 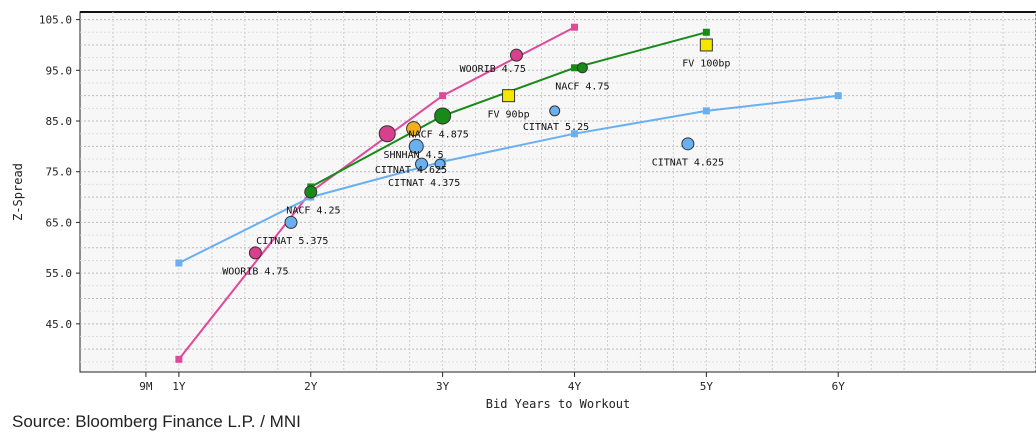 I want to click on bond-label: NACF 4.25, so click(x=313, y=211).